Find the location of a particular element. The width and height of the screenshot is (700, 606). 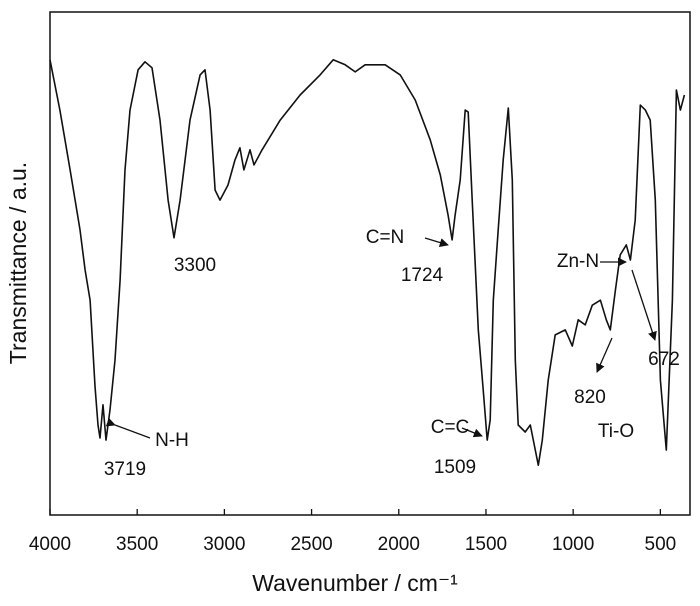

x-tick-label: 2000 is located at coordinates (399, 544).